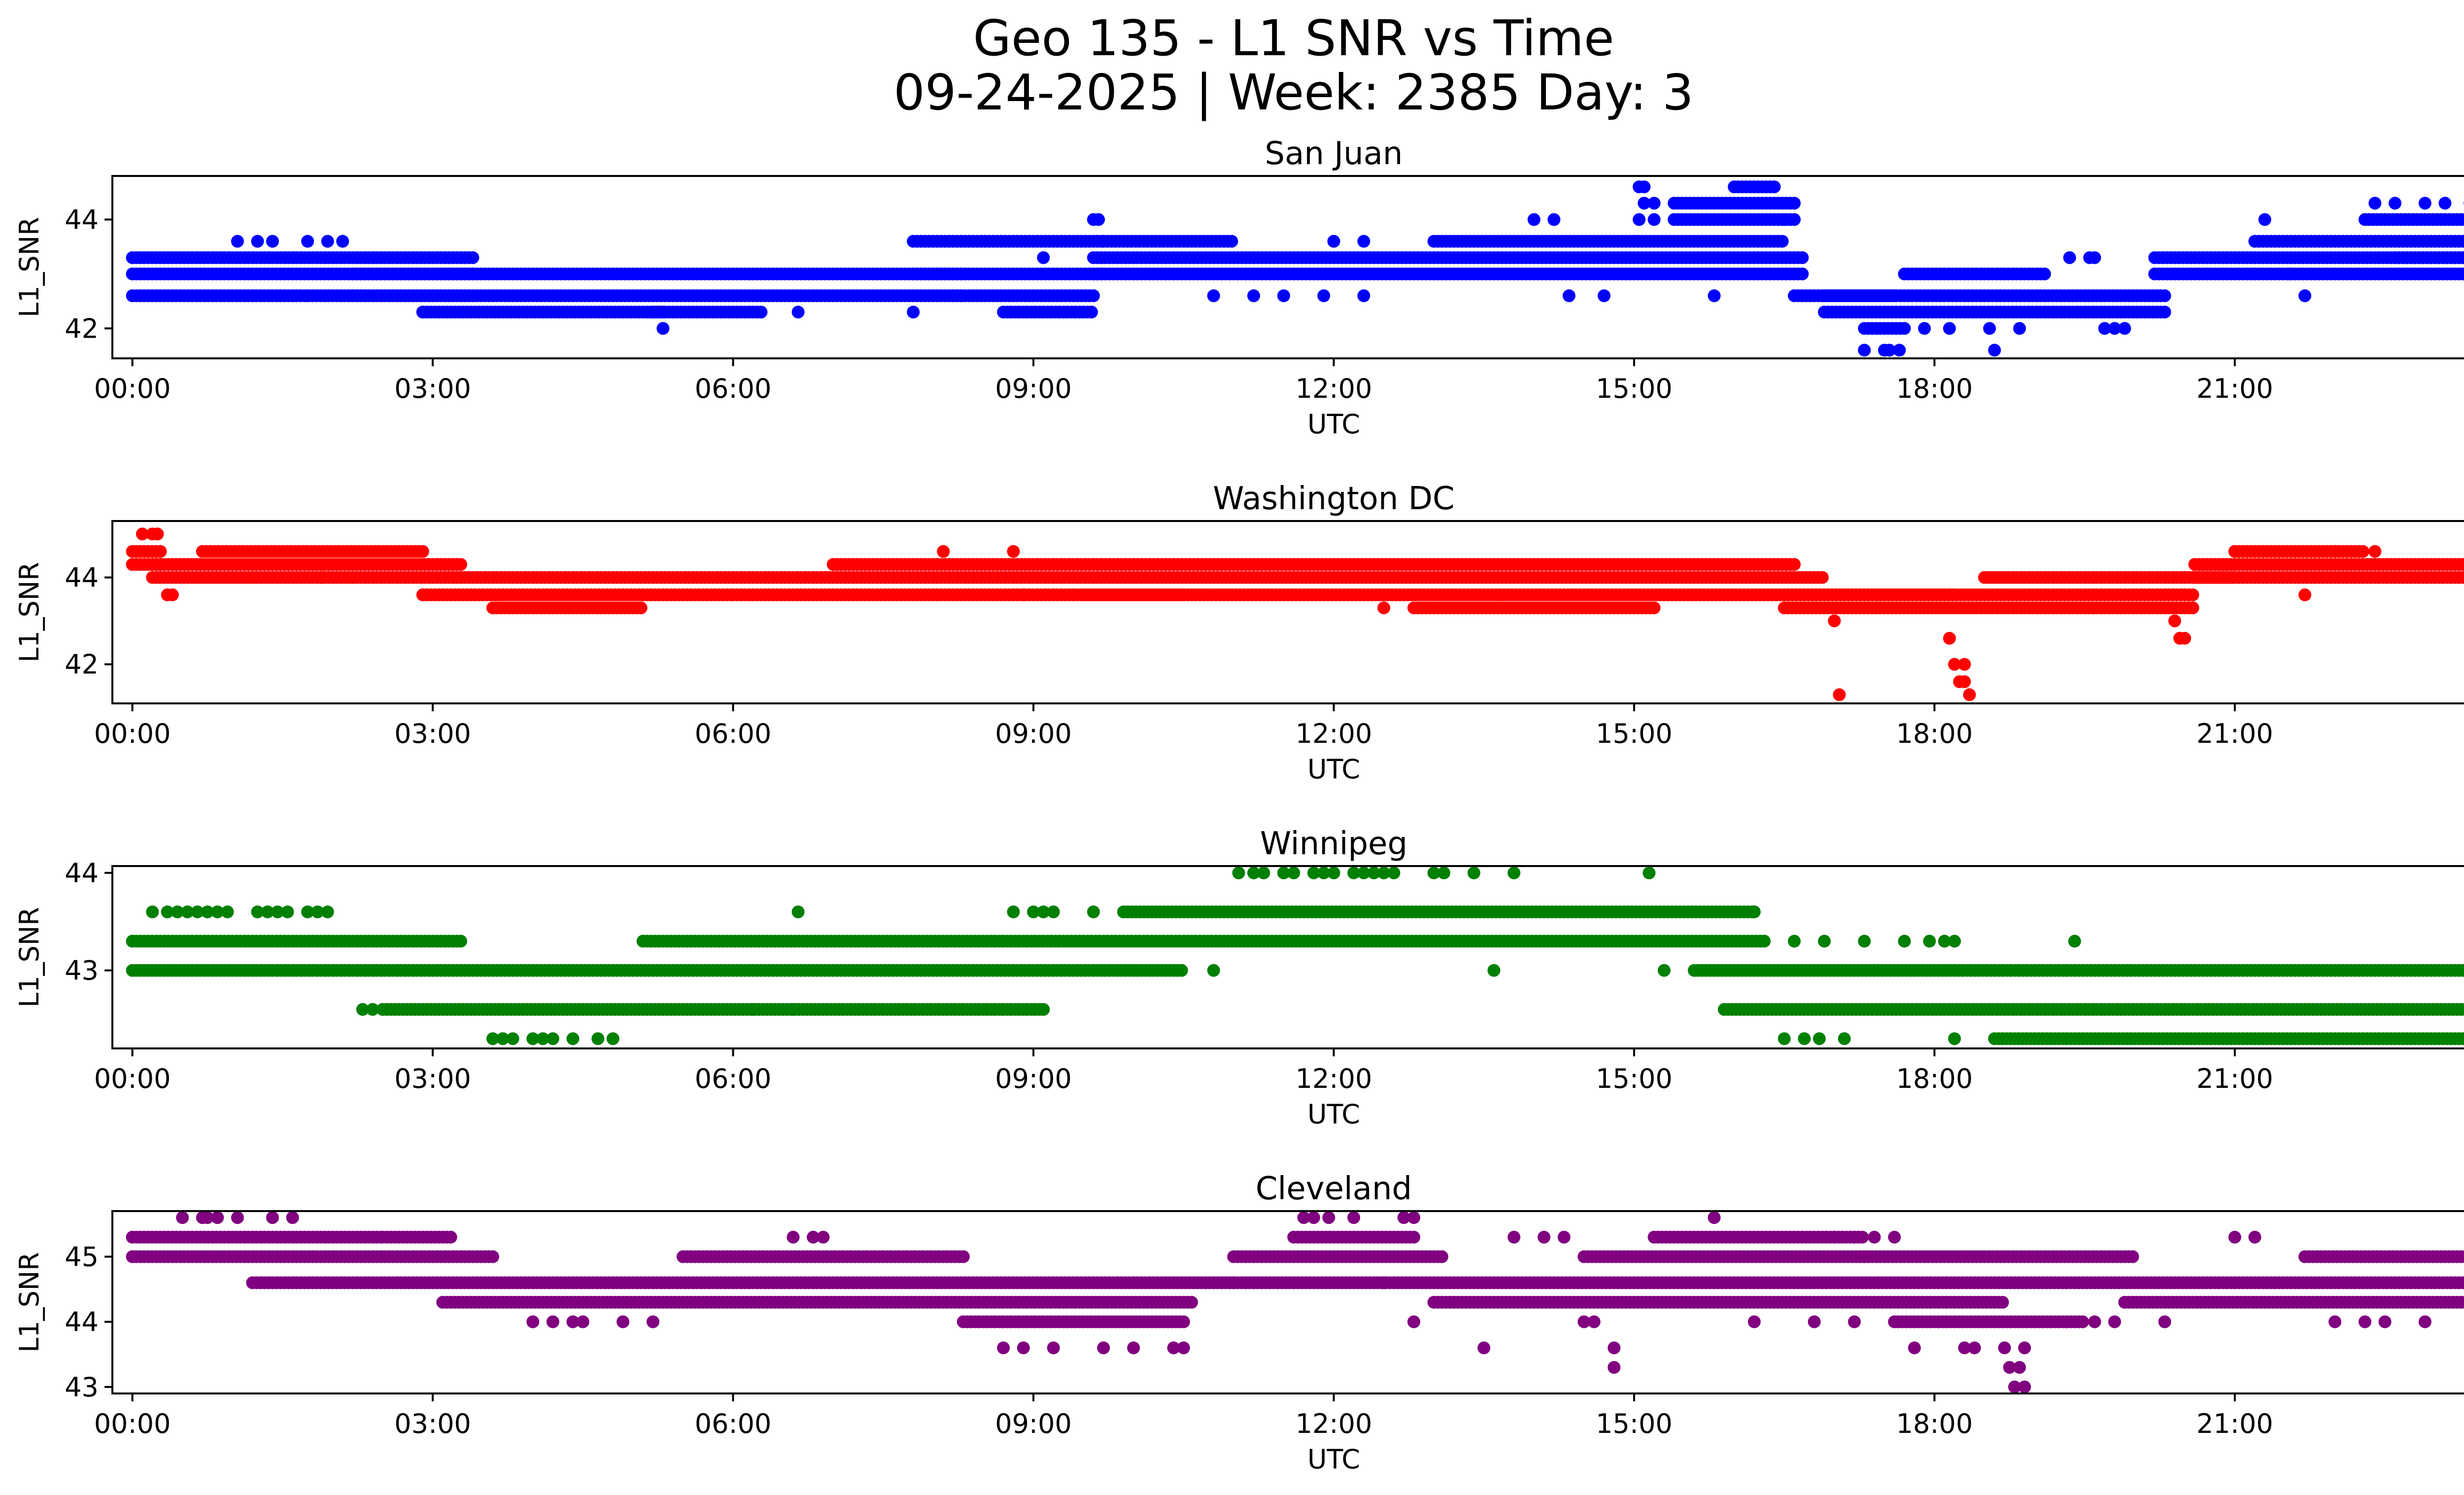  Describe the element at coordinates (1333, 844) in the screenshot. I see `subplot-title: Winnipeg` at that location.